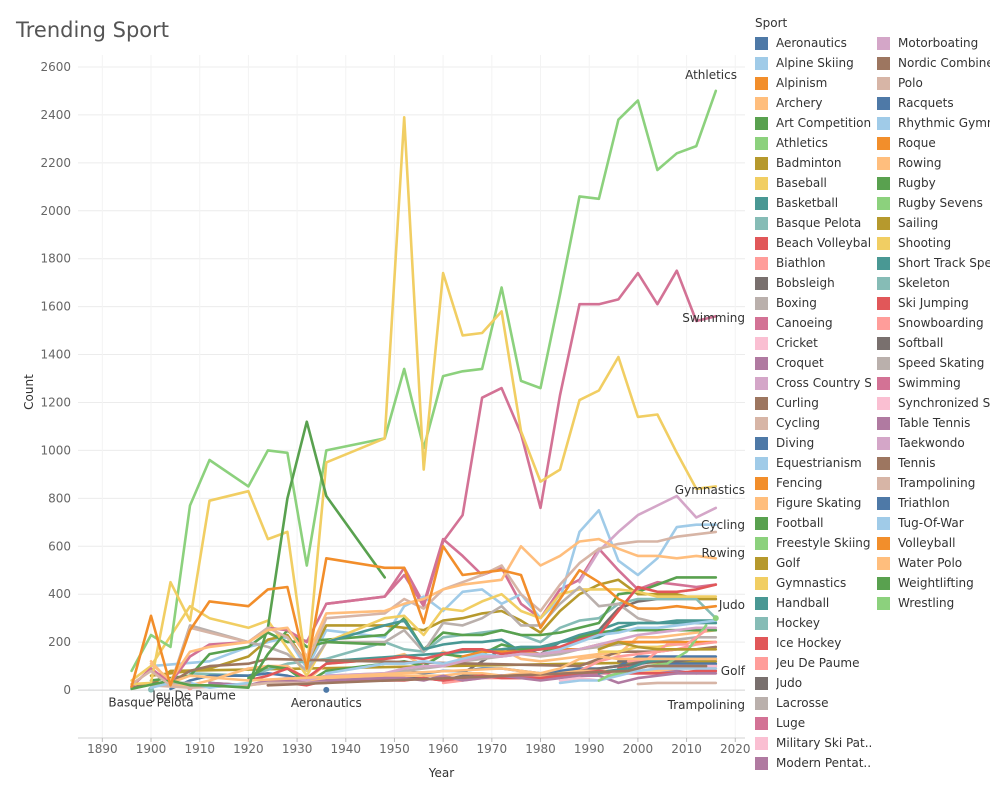 This screenshot has height=800, width=1000. What do you see at coordinates (914, 243) in the screenshot?
I see `legend-item: Shooting` at bounding box center [914, 243].